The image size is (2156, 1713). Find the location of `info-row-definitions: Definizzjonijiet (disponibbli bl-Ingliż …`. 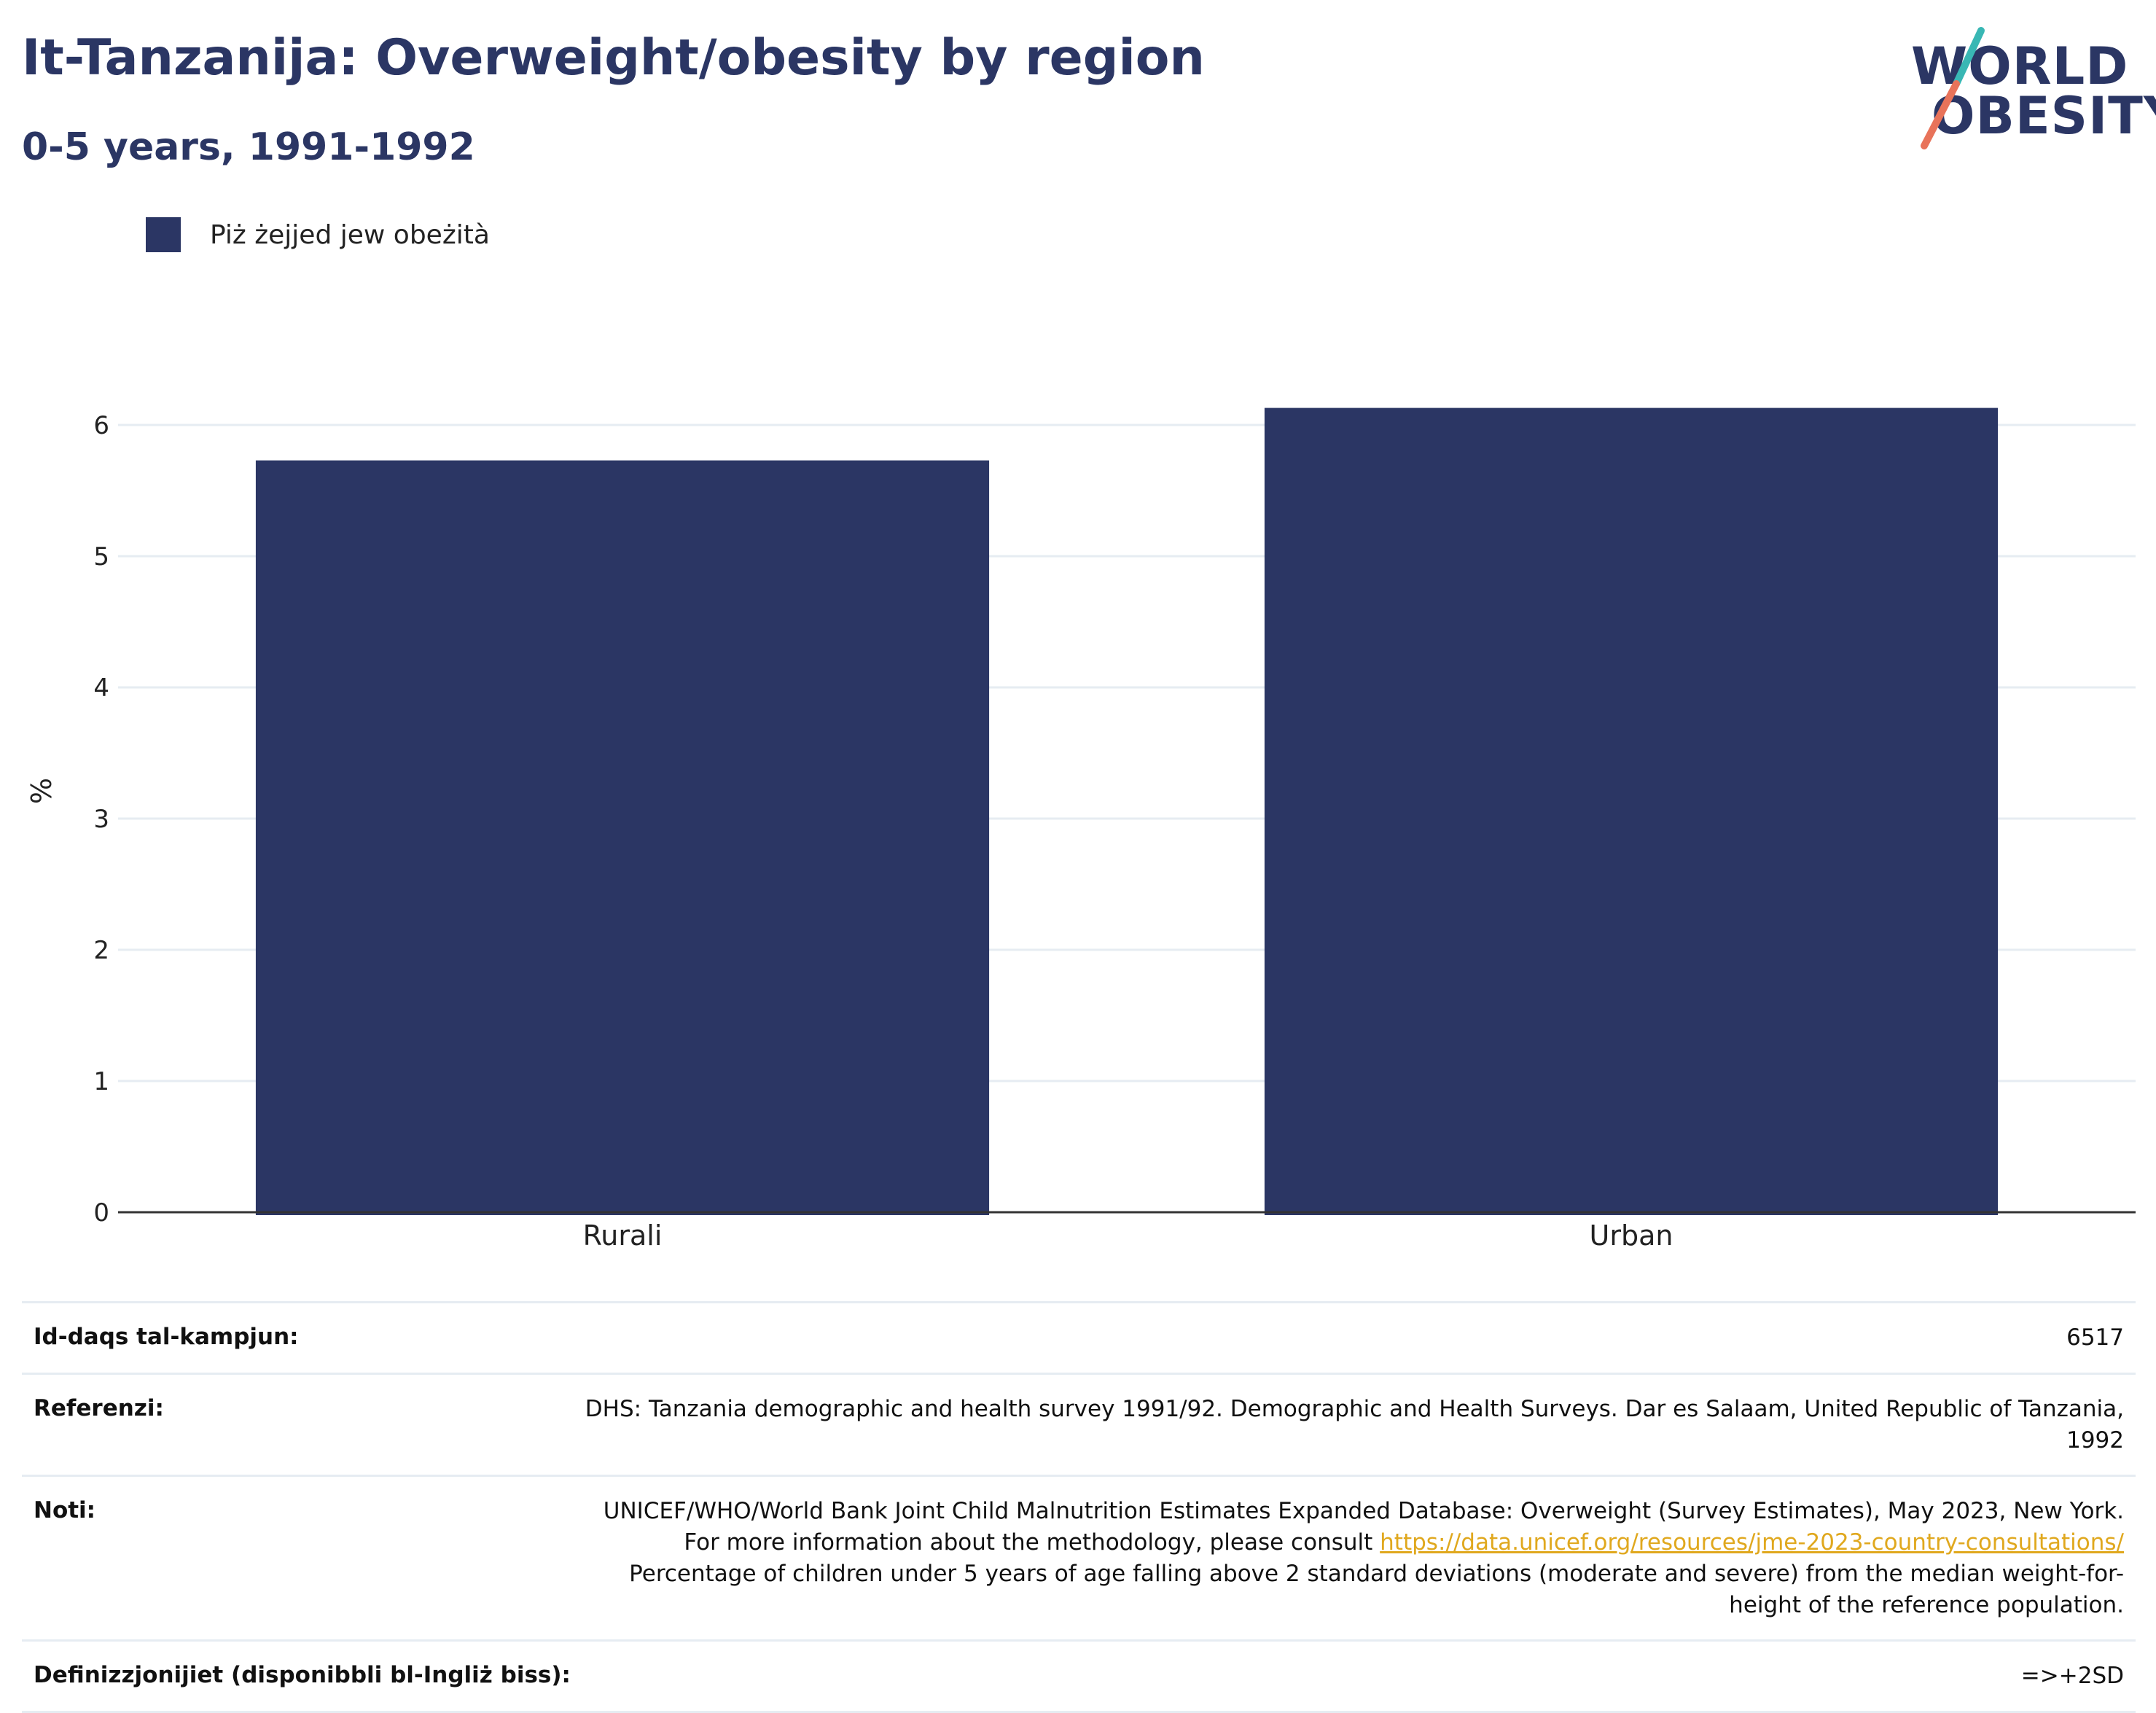

info-row-definitions: Definizzjonijiet (disponibbli bl-Ingliż … is located at coordinates (1079, 1676).